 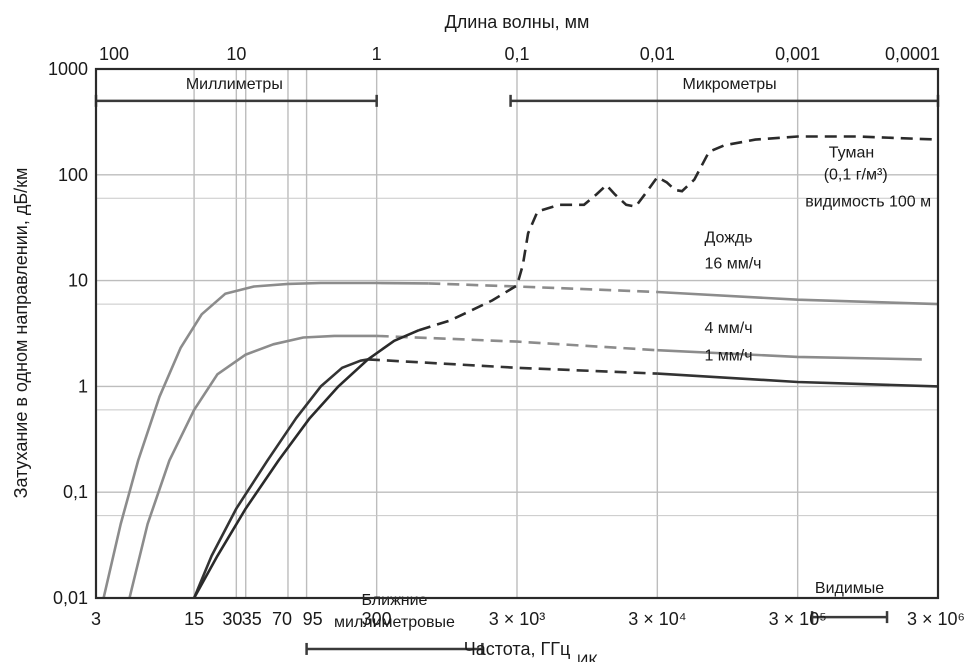 I want to click on x-tick-label: 30, so click(x=232, y=619).